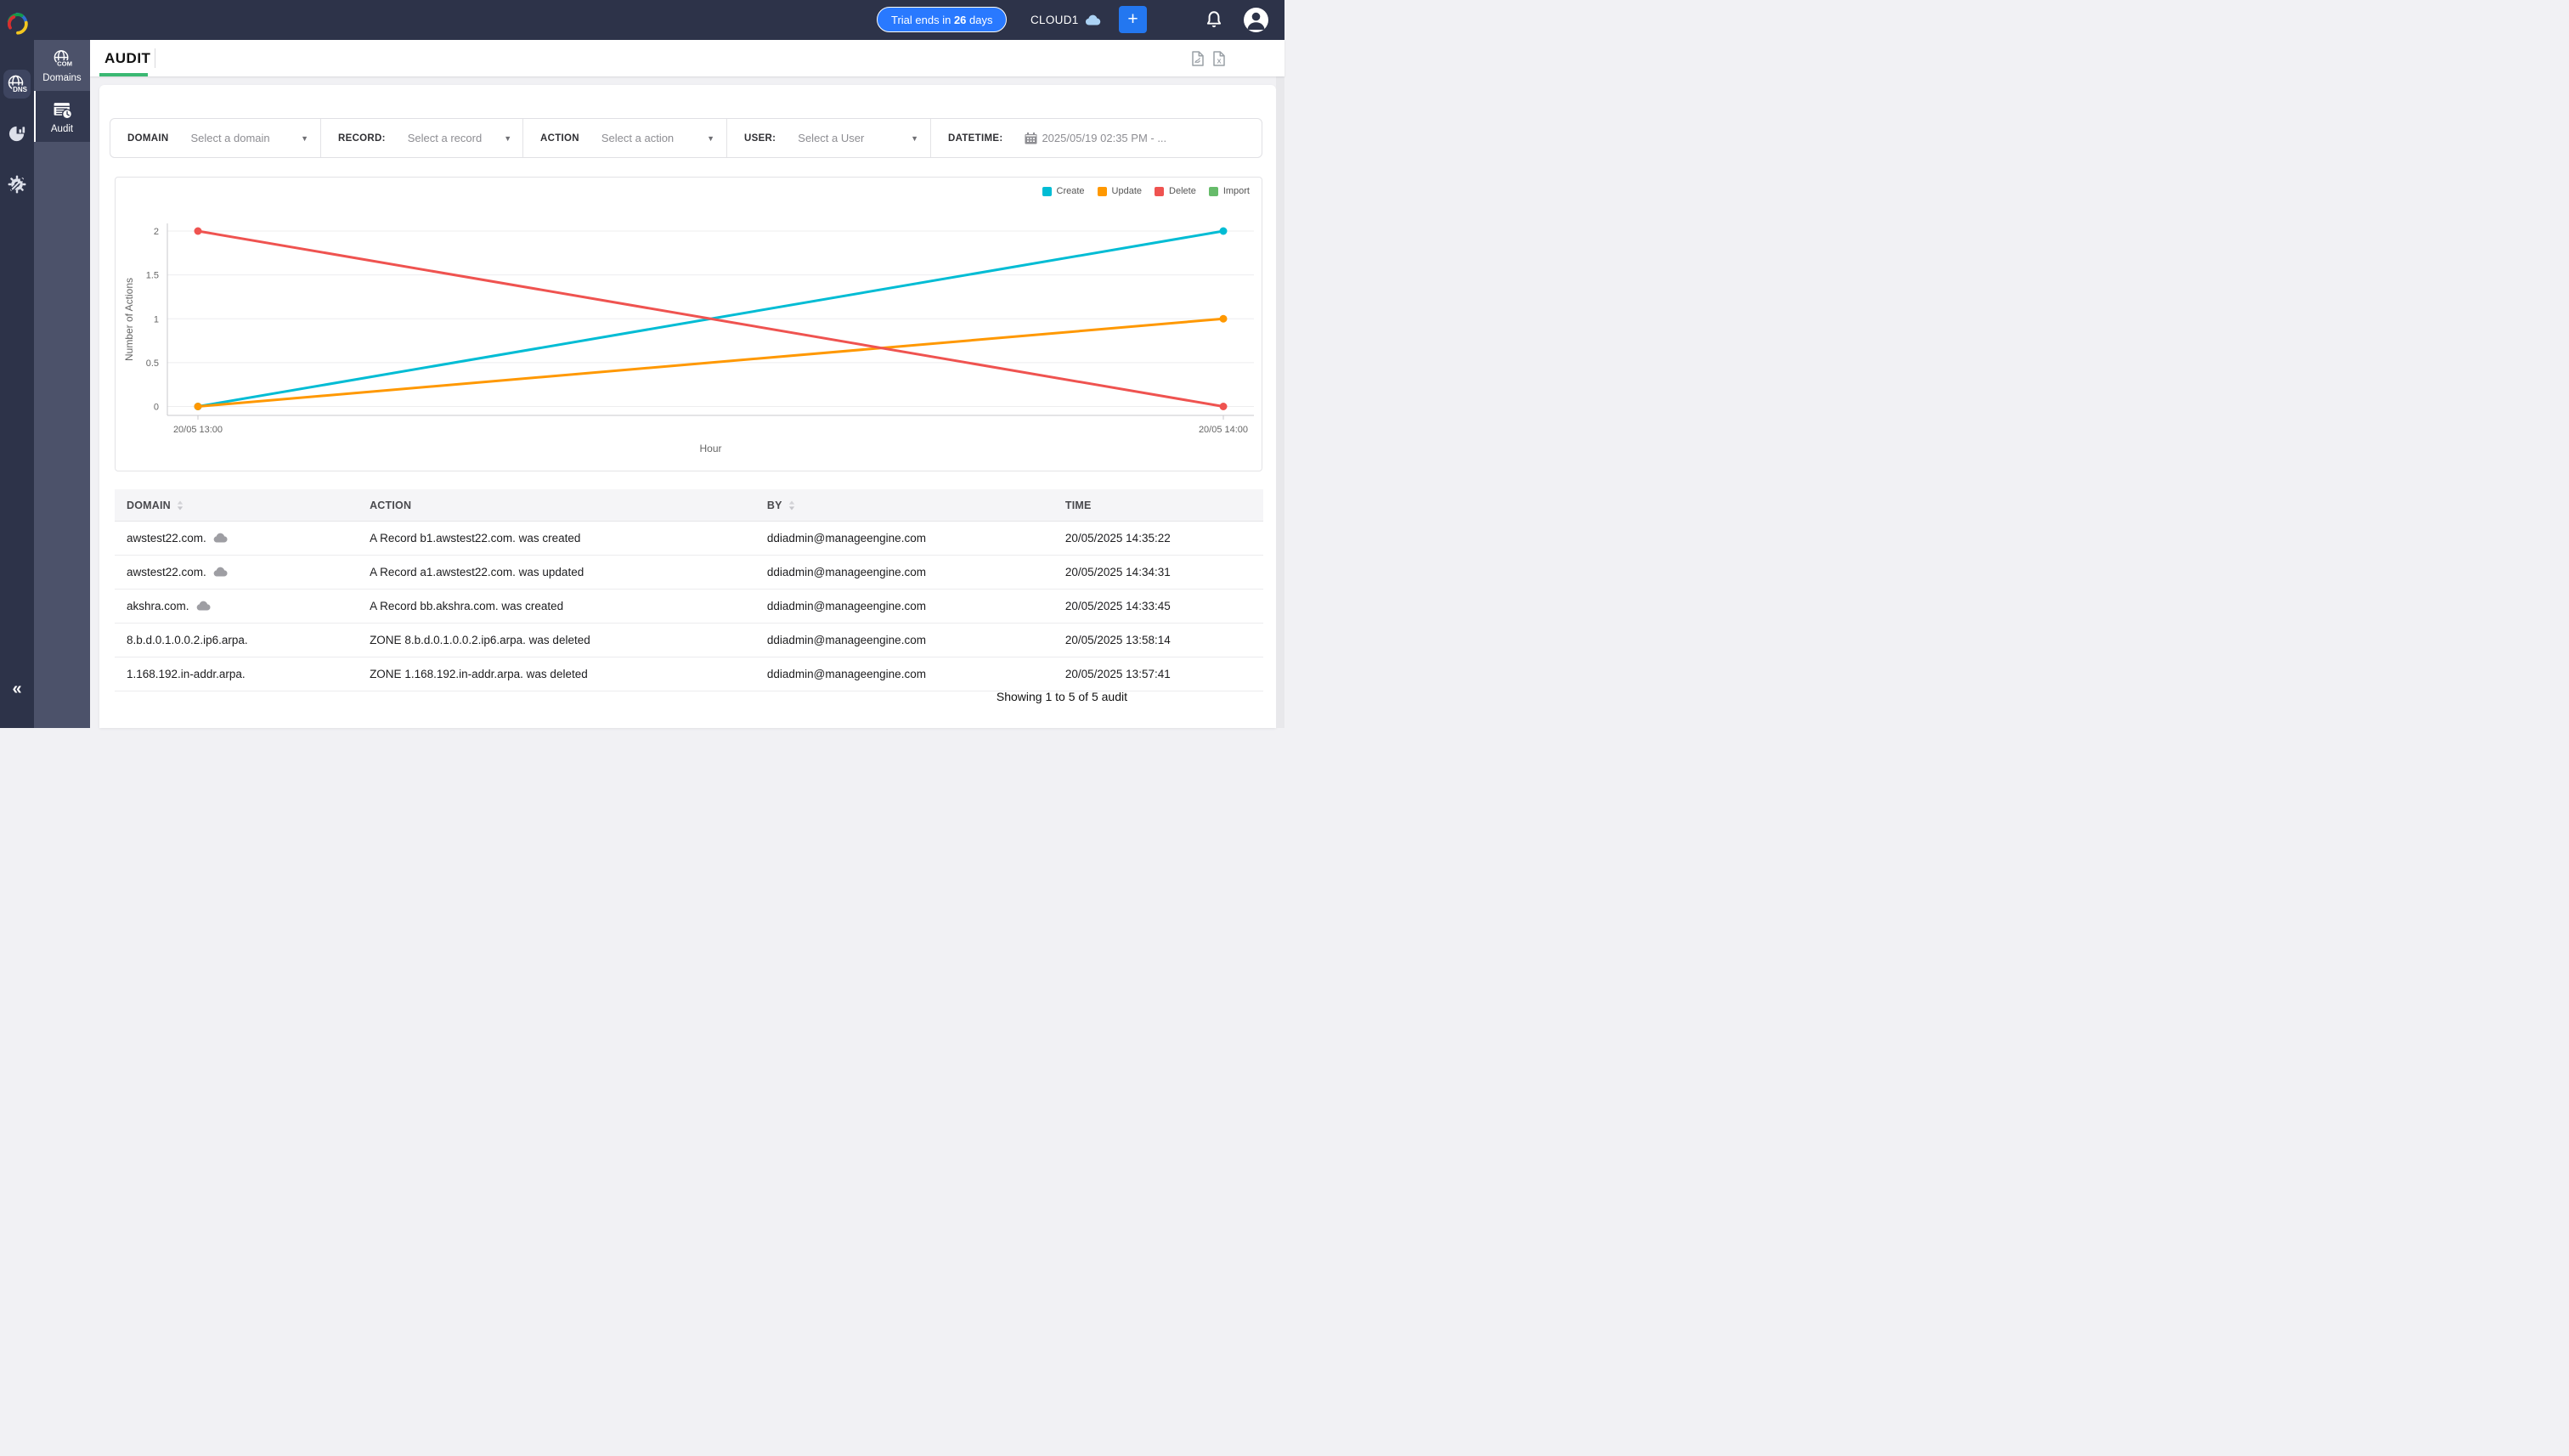 The width and height of the screenshot is (2569, 1456). I want to click on app-logo, so click(17, 24).